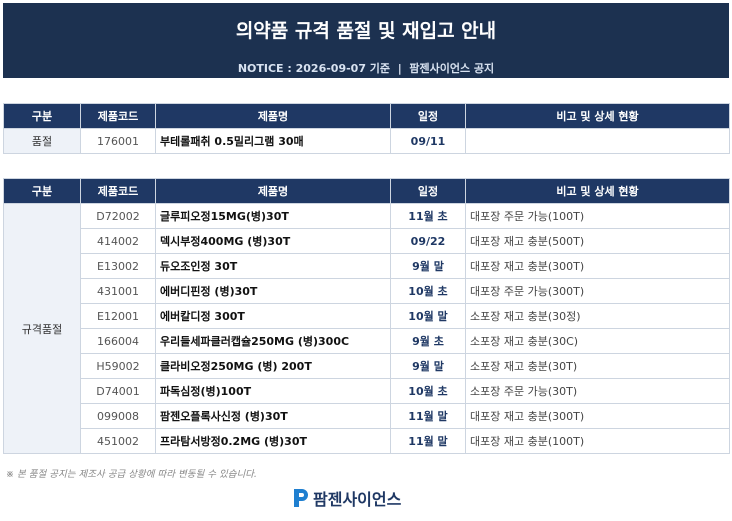  I want to click on cell: 파독심정(병)100T, so click(273, 391).